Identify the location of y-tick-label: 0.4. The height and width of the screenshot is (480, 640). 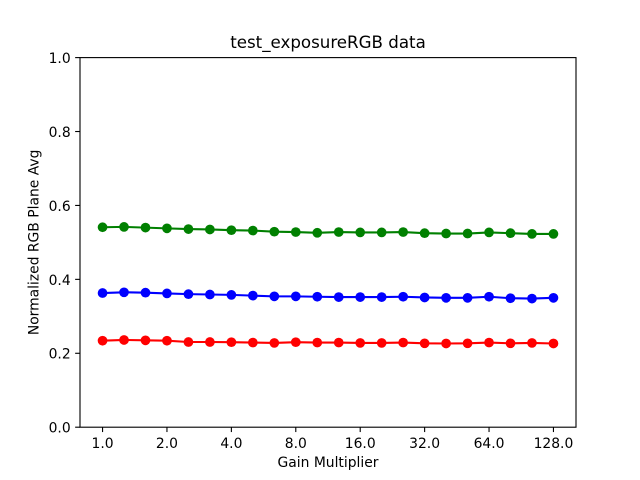
(60, 281).